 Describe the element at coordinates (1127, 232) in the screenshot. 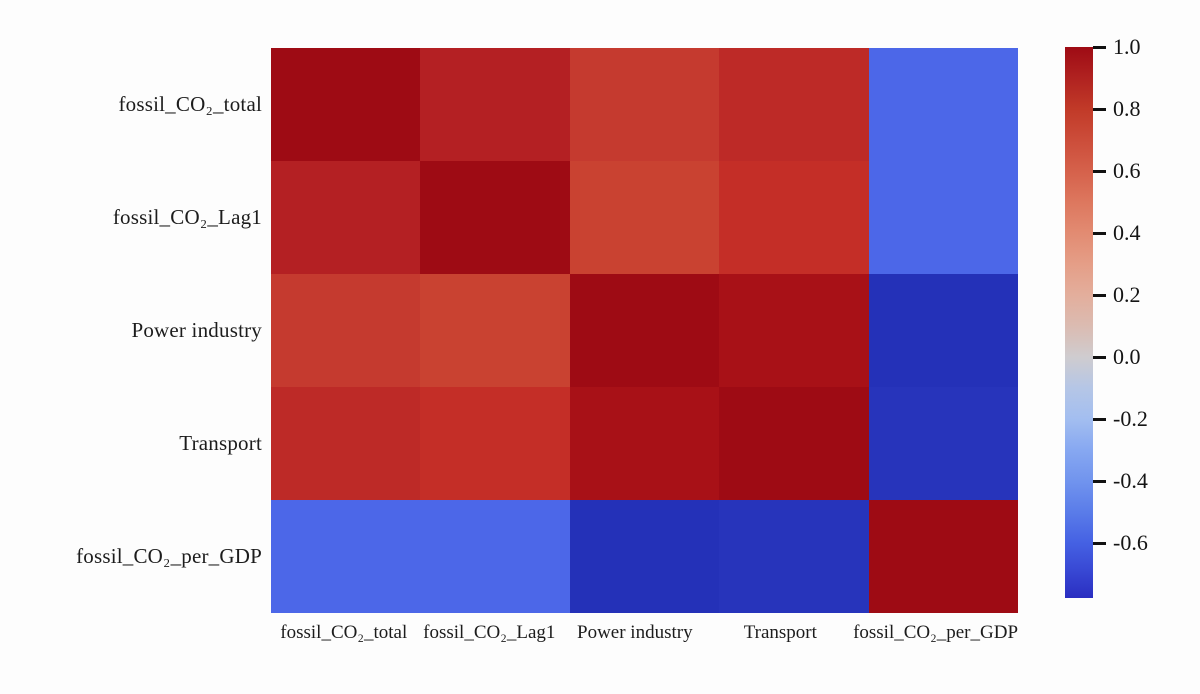

I see `colorbar-tick-label: 0.4` at that location.